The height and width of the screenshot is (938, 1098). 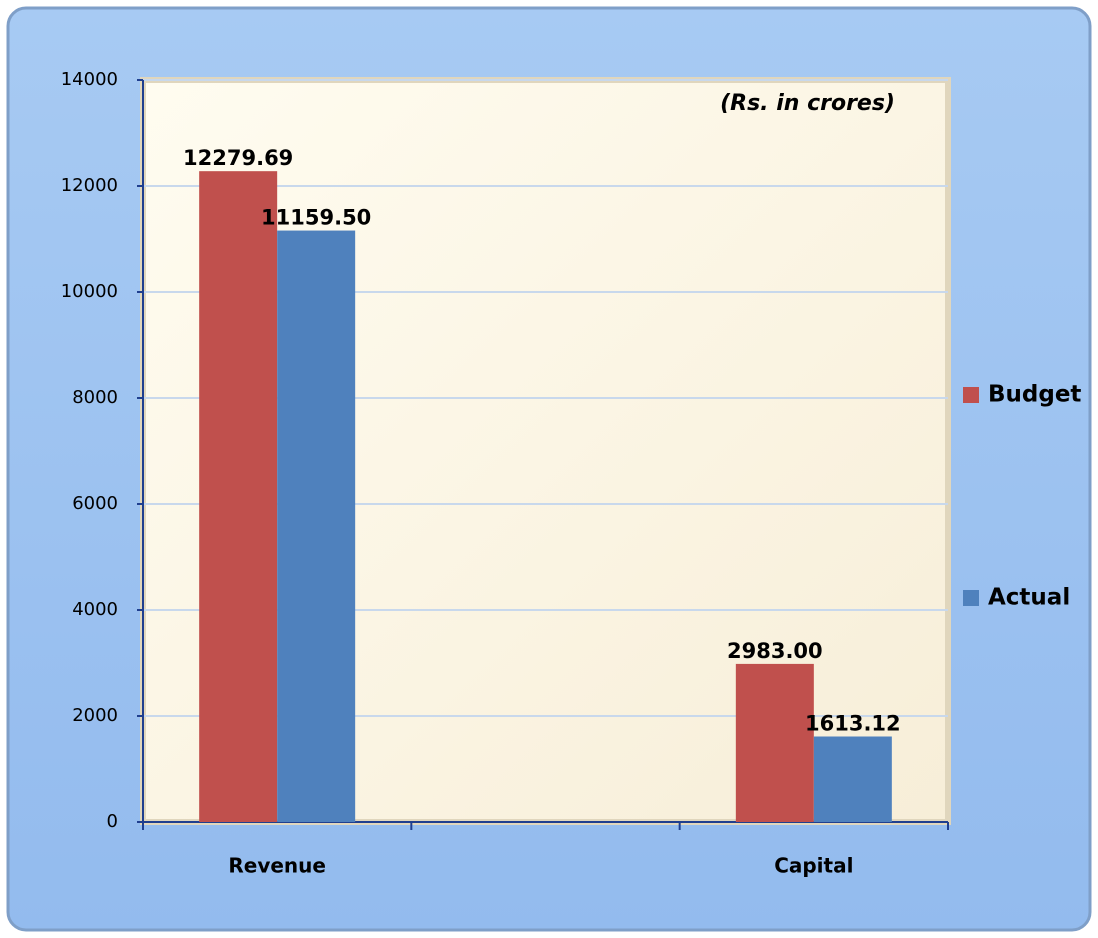 What do you see at coordinates (89, 291) in the screenshot?
I see `y-tick-label: 10000` at bounding box center [89, 291].